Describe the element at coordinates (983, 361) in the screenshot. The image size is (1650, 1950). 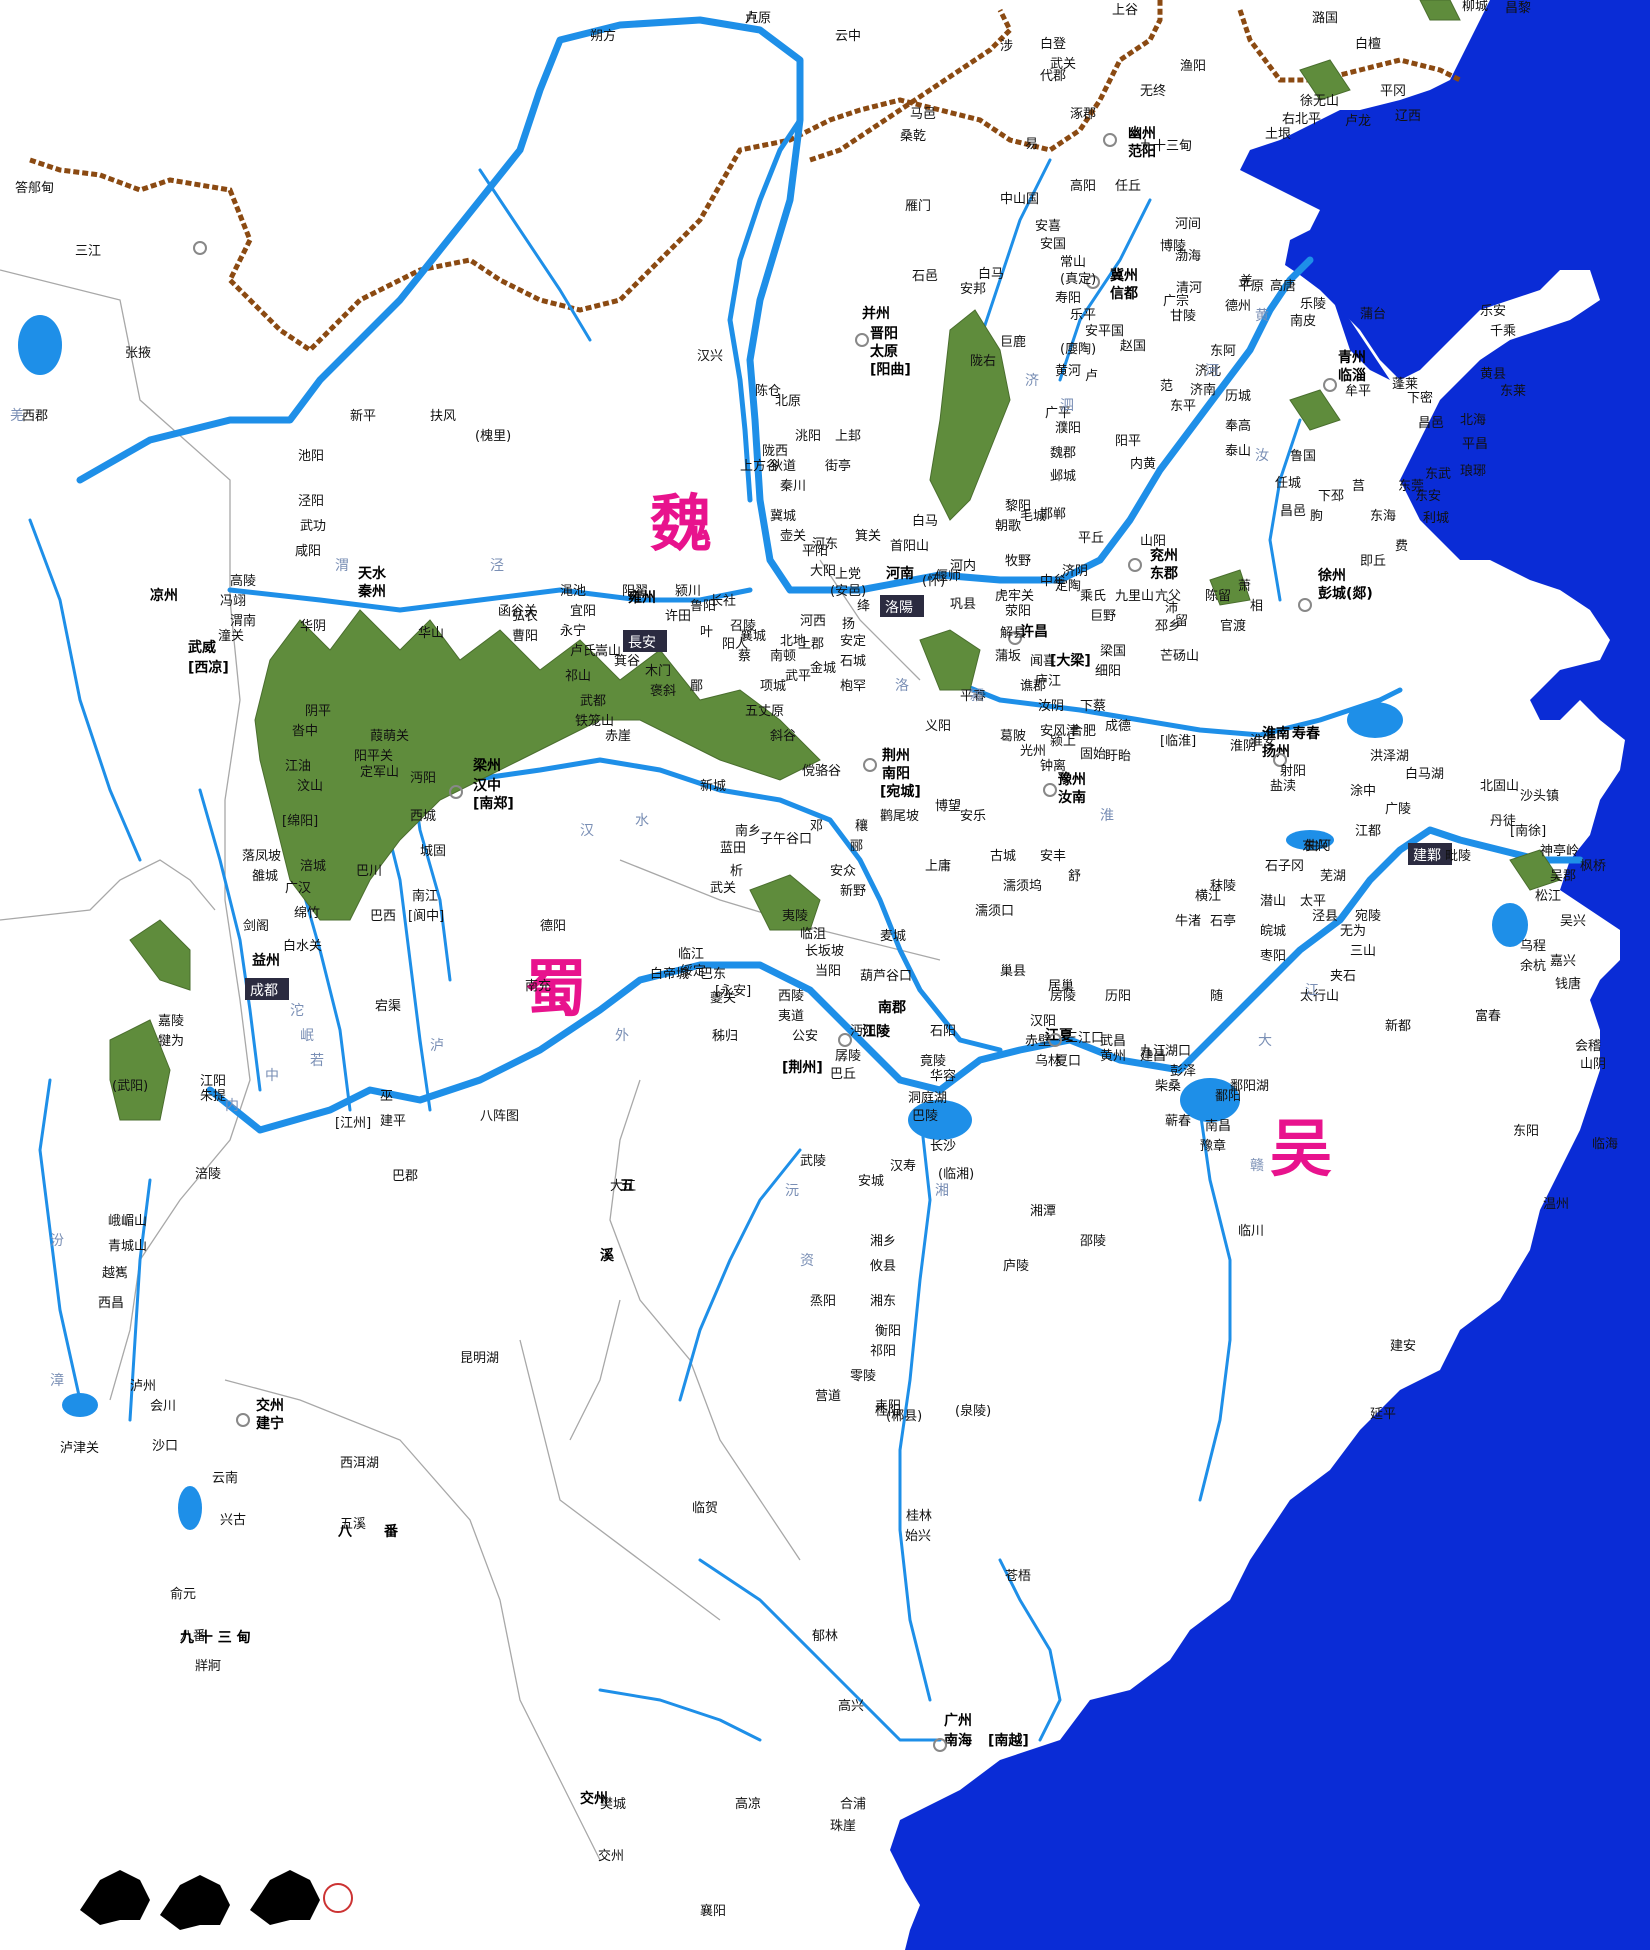
I see `place-label: 陇右` at that location.